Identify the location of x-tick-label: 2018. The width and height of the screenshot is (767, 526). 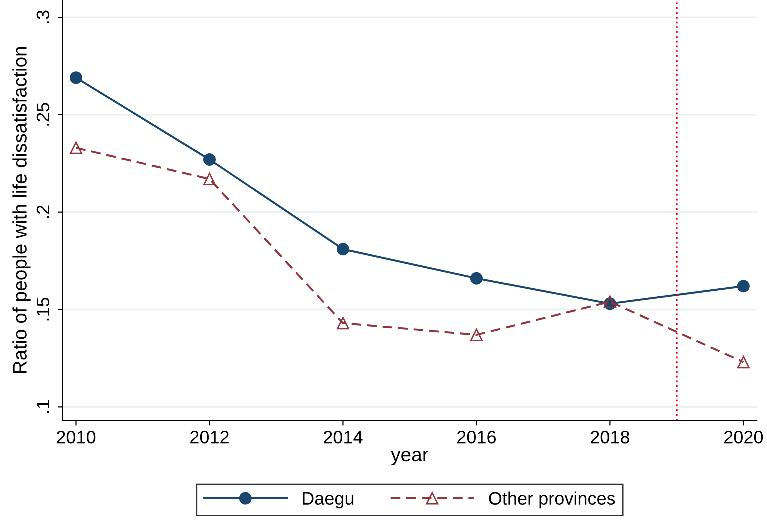
(610, 437).